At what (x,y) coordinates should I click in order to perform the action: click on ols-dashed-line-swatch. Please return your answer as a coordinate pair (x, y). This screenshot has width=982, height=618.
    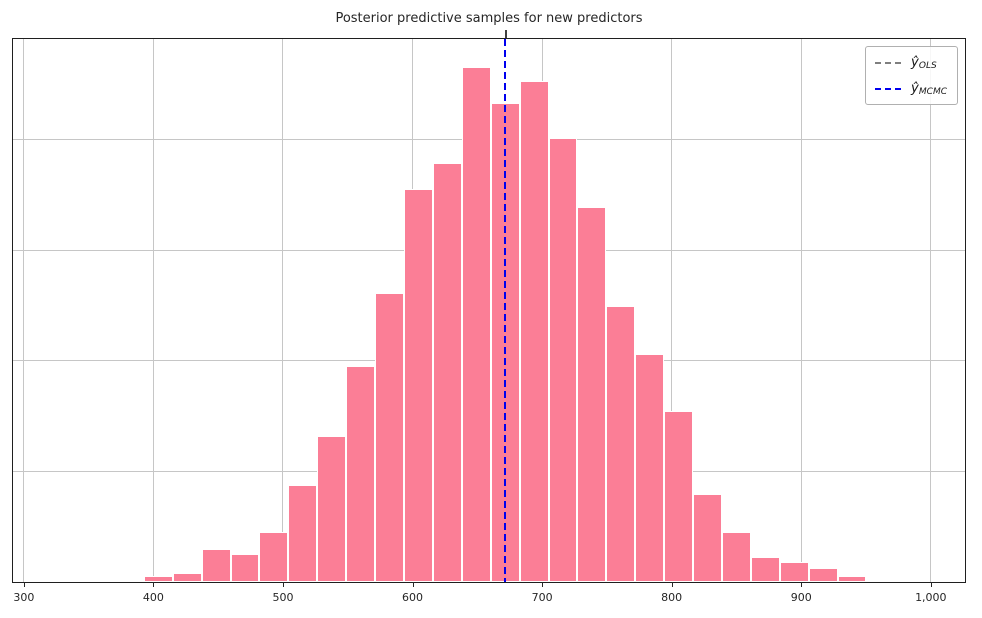
    Looking at the image, I should click on (888, 62).